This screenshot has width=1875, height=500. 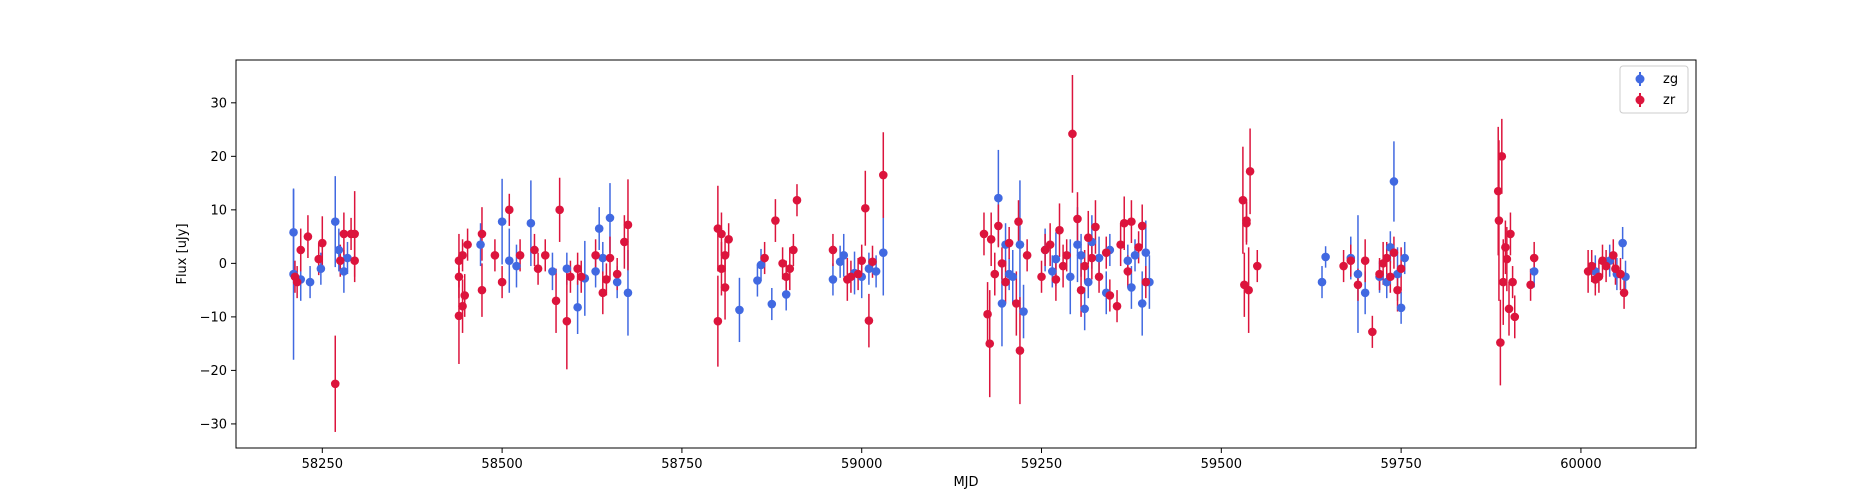 I want to click on y-tick-label: −10, so click(x=213, y=317).